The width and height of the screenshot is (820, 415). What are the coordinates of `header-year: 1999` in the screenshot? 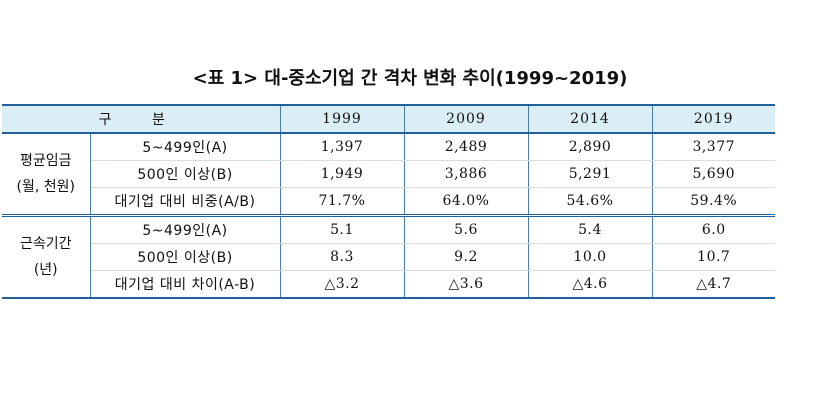 It's located at (342, 119).